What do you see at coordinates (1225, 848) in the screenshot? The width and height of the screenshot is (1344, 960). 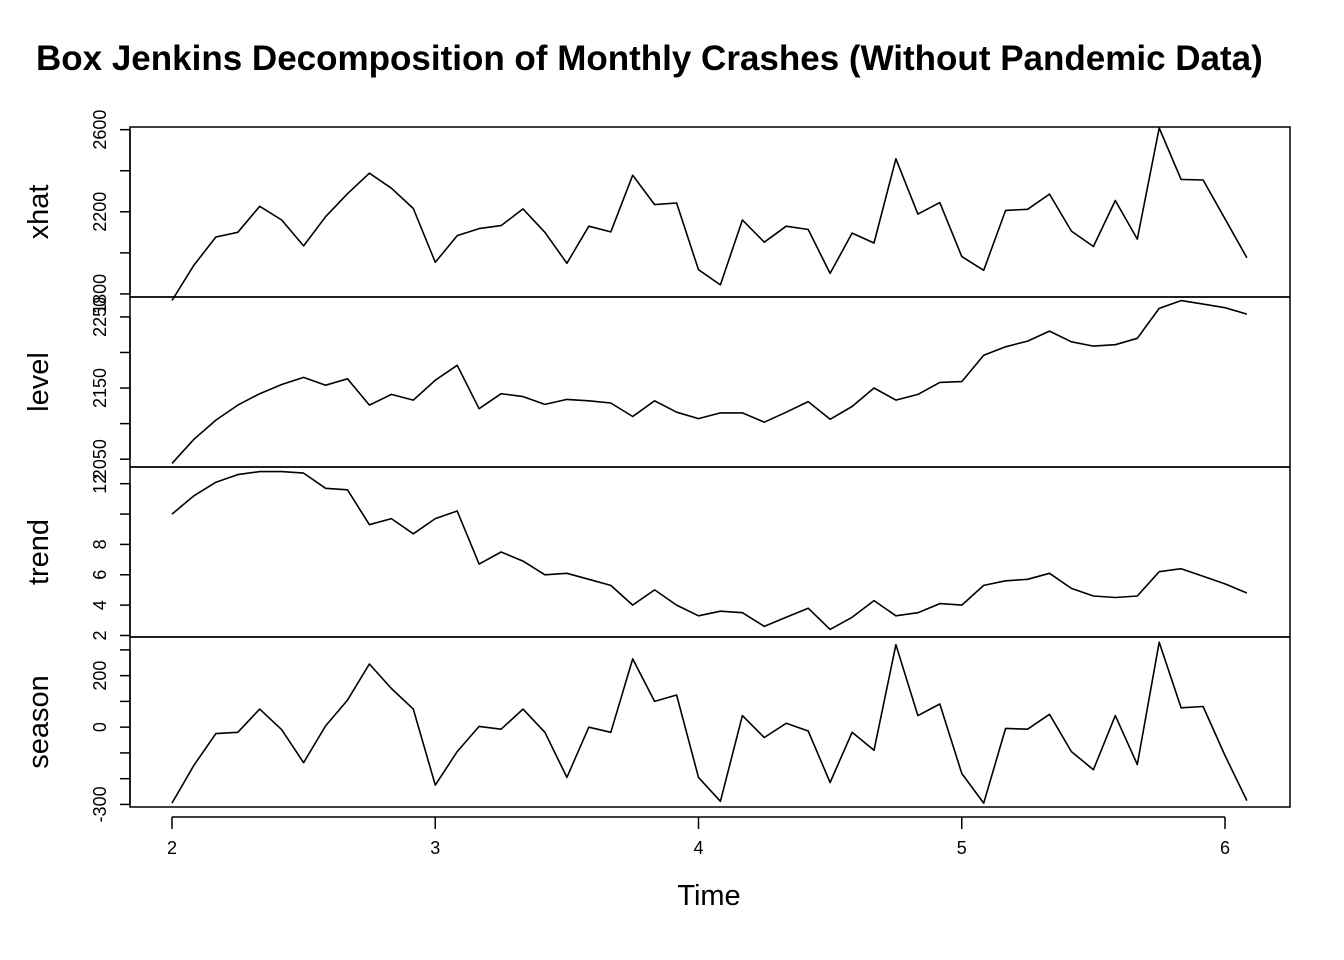 I see `x-tick-label: 6` at bounding box center [1225, 848].